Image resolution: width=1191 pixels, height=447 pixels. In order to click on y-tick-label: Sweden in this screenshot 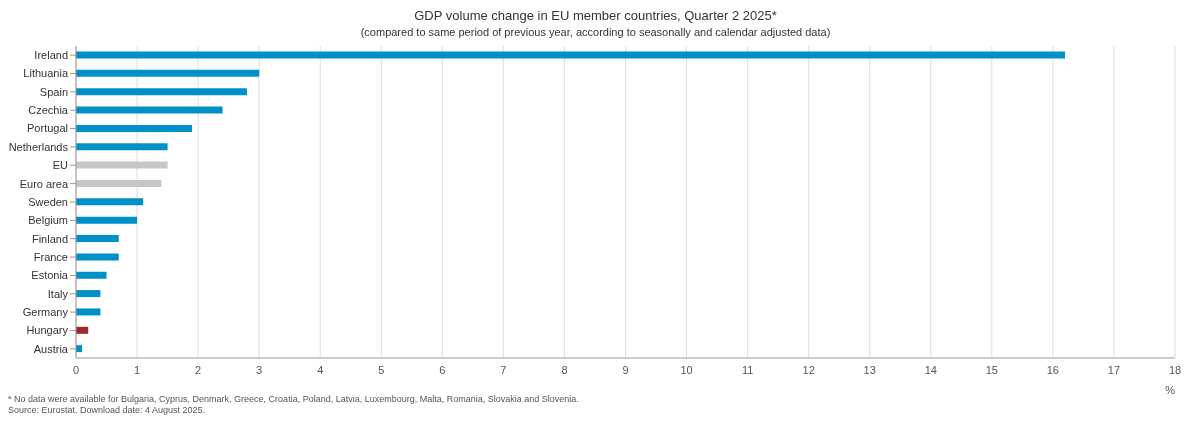, I will do `click(48, 201)`.